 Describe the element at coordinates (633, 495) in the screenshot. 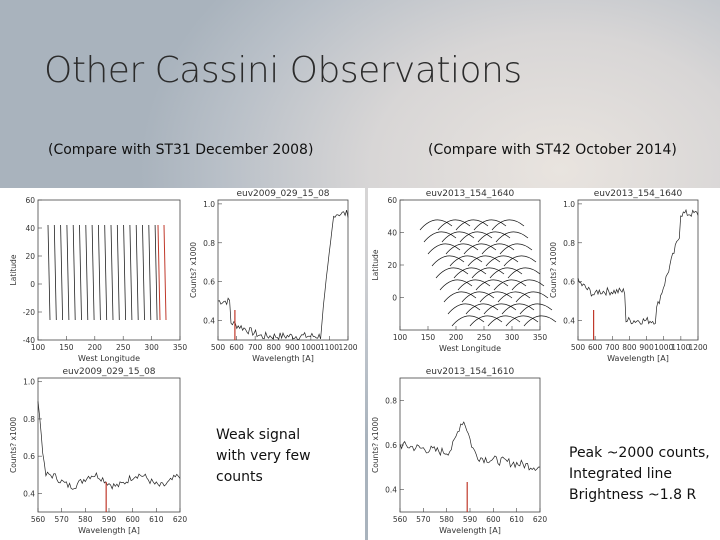

I see `note-line: Brightness ~1.8 R` at that location.